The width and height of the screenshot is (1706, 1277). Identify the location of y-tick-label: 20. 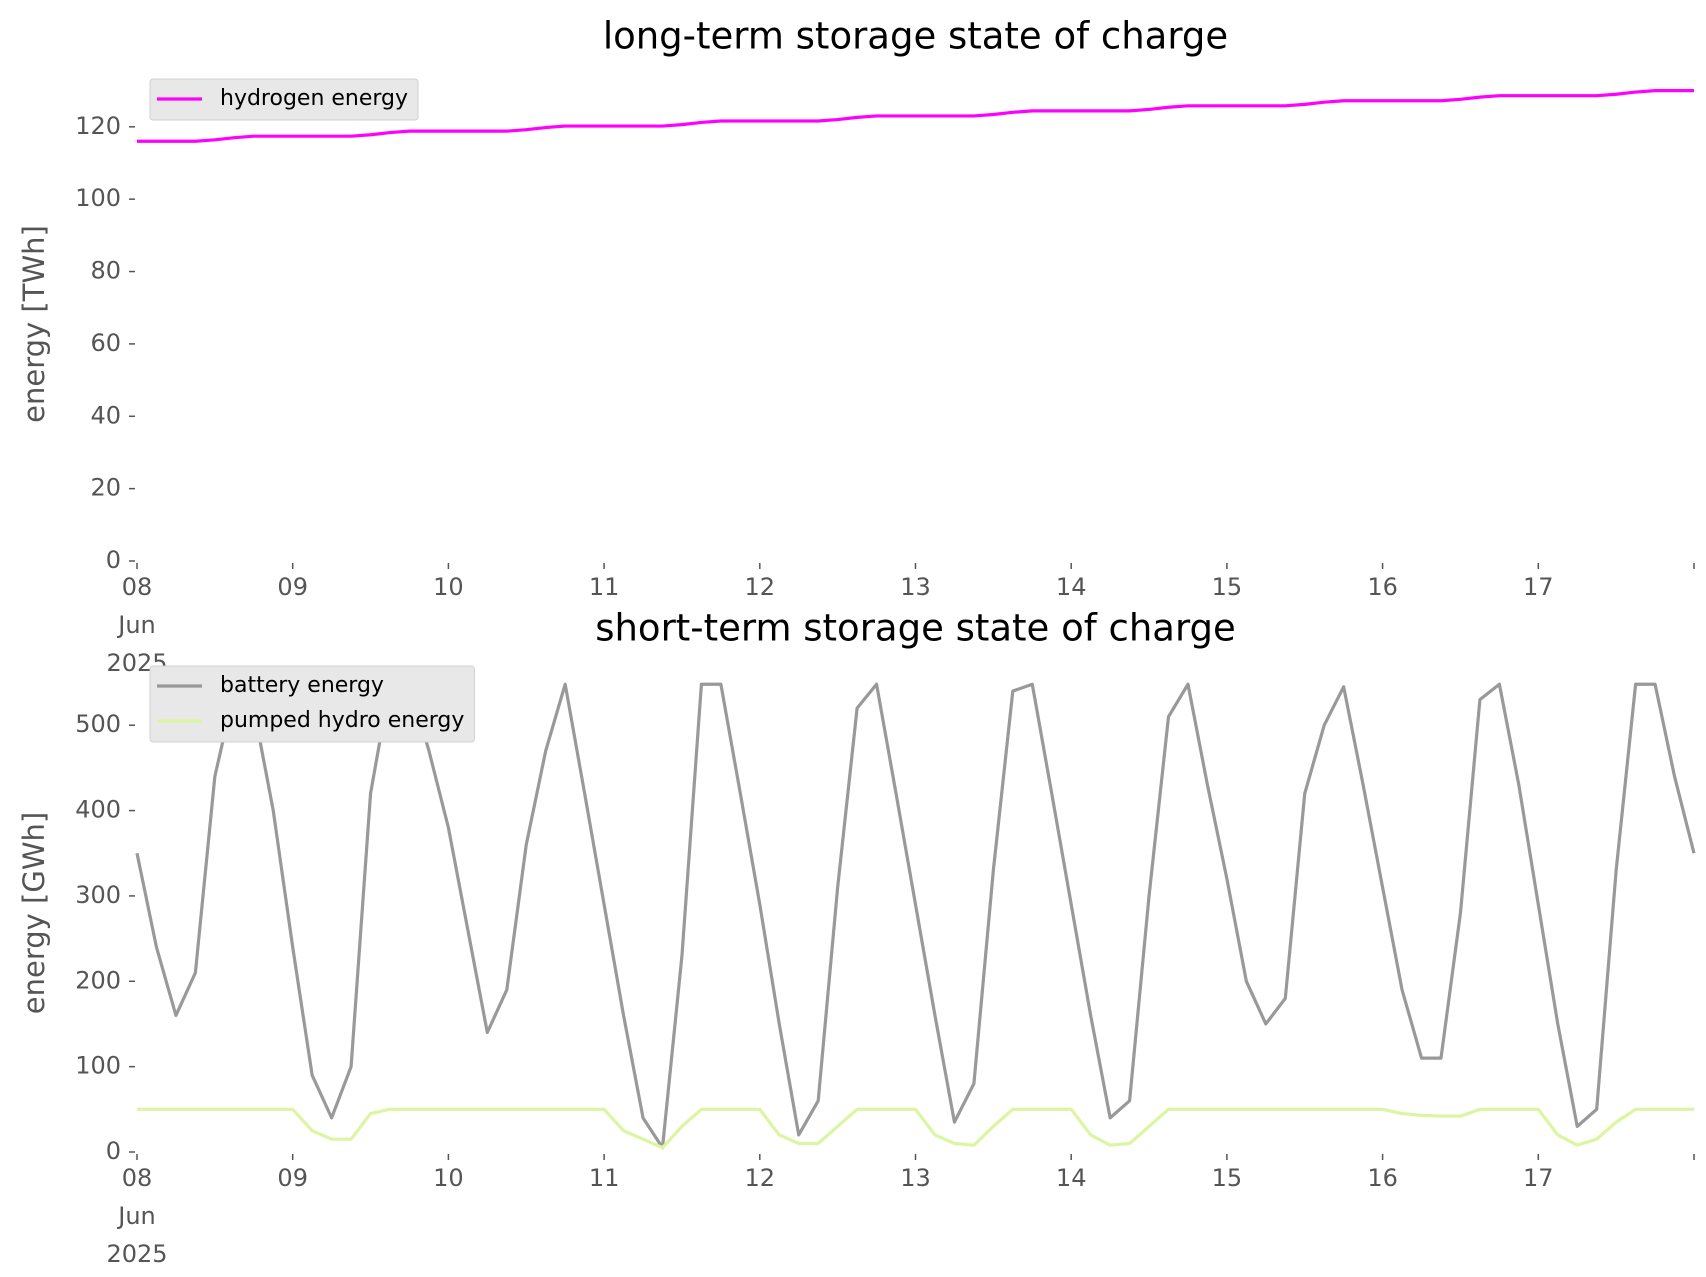
(105, 488).